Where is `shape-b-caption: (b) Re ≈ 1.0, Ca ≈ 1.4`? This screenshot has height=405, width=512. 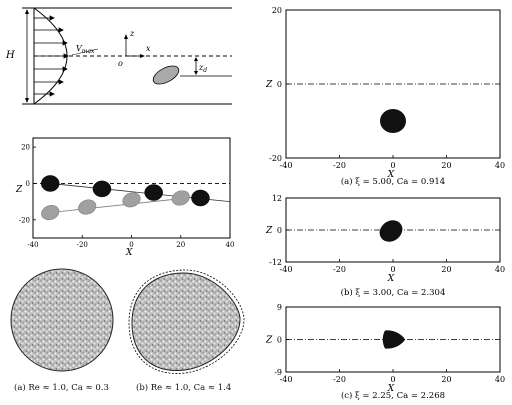
shape-b-caption: (b) Re ≈ 1.0, Ca ≈ 1.4 is located at coordinates (184, 388).